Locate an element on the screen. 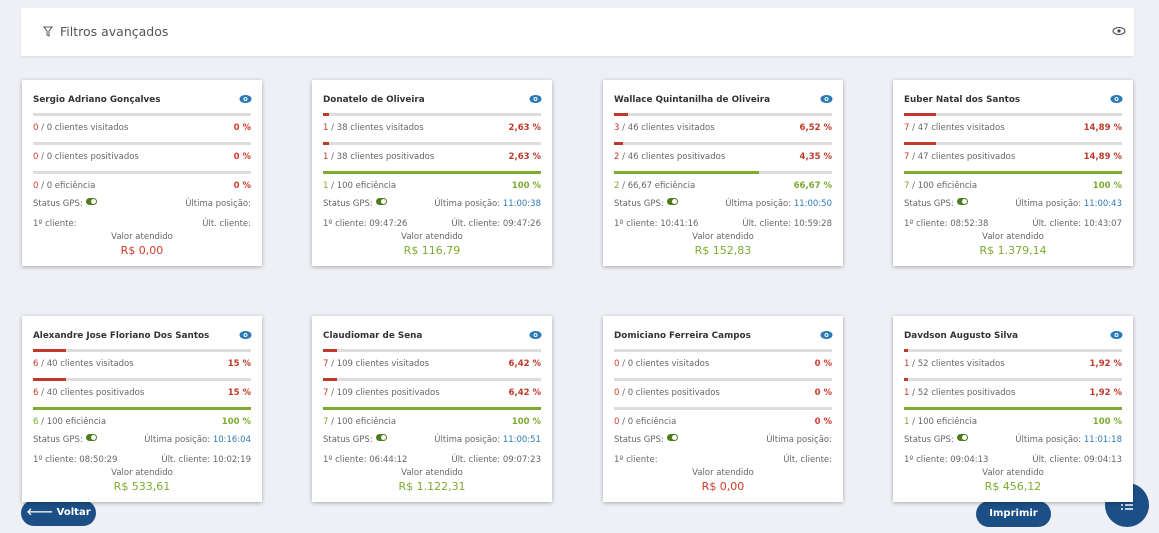  back-button: 🡐 Voltar is located at coordinates (58, 513).